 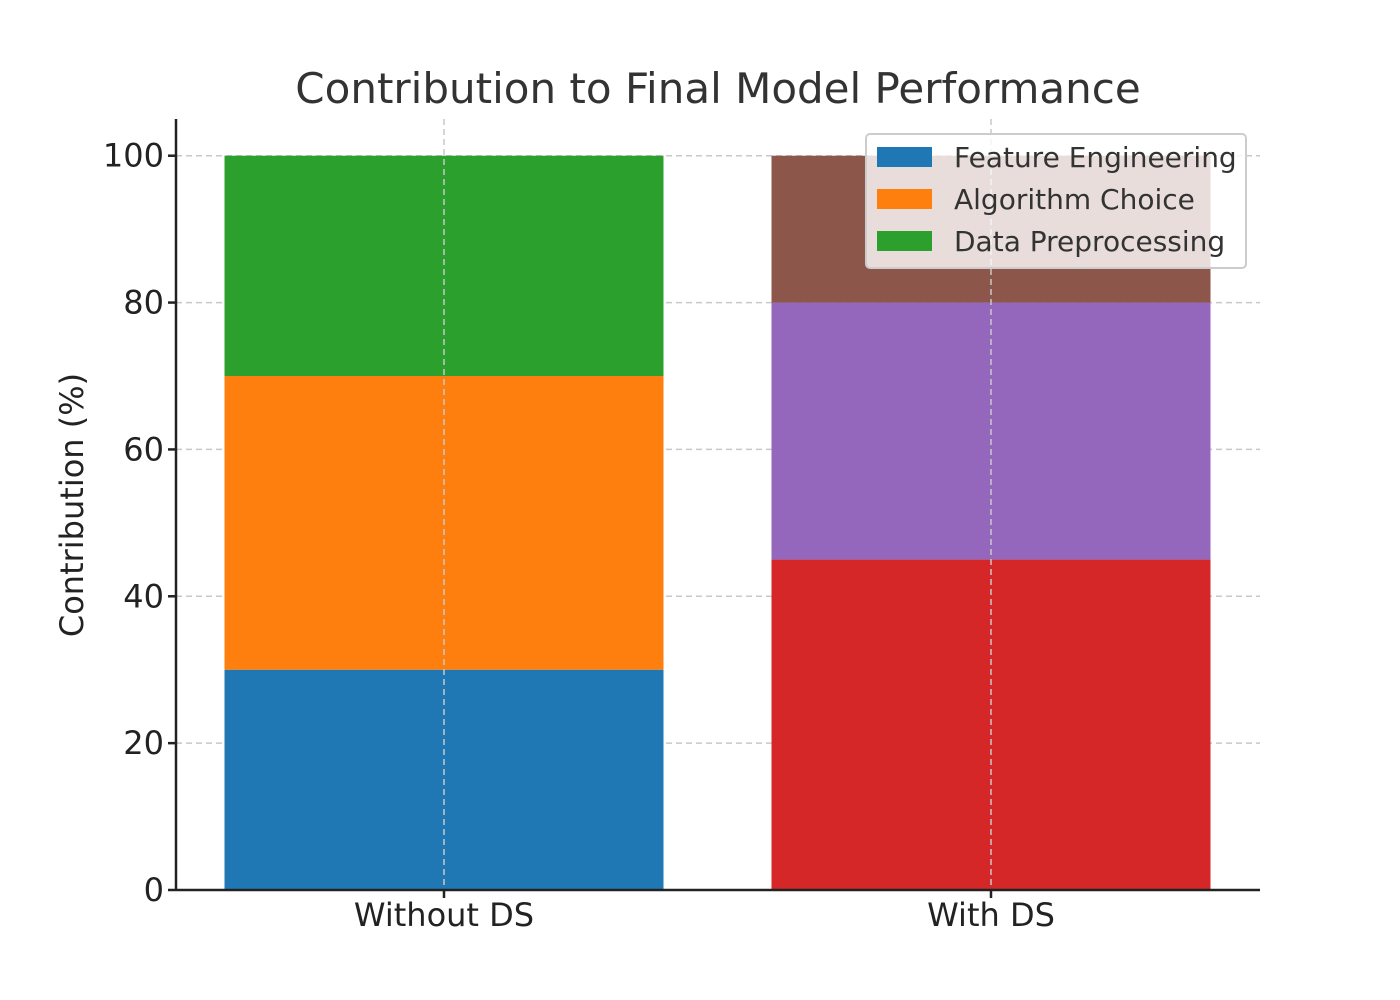 What do you see at coordinates (143, 449) in the screenshot?
I see `y-tick-label: 60` at bounding box center [143, 449].